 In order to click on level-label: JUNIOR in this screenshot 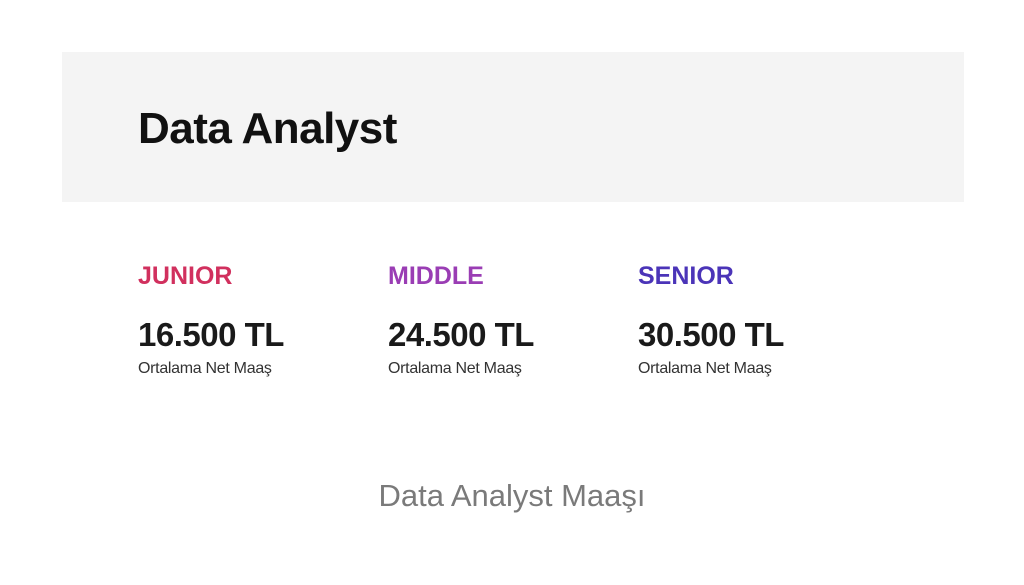, I will do `click(185, 276)`.